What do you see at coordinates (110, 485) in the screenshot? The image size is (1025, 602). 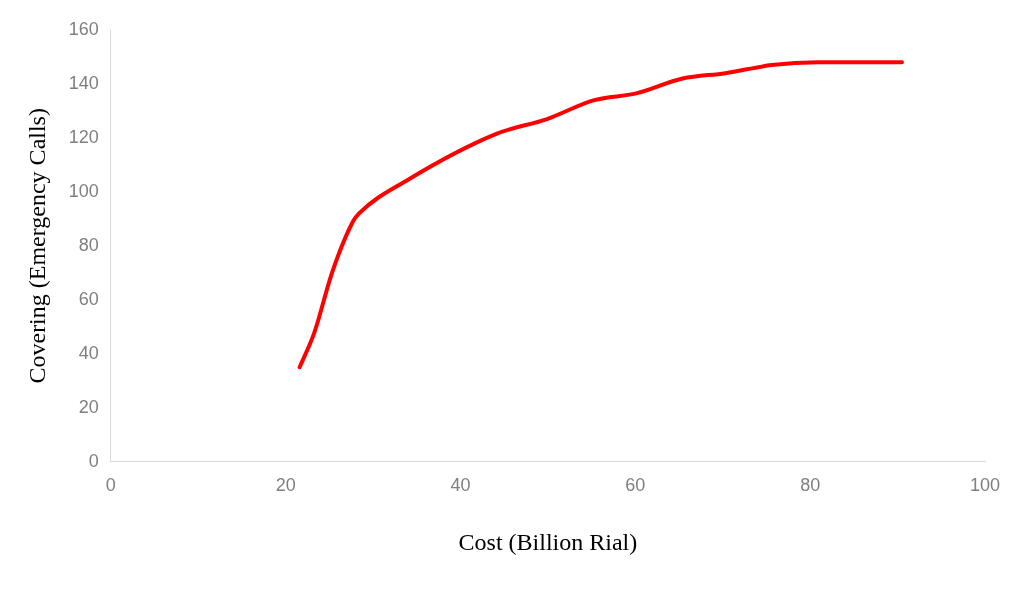 I see `x-tick-label: 0` at bounding box center [110, 485].